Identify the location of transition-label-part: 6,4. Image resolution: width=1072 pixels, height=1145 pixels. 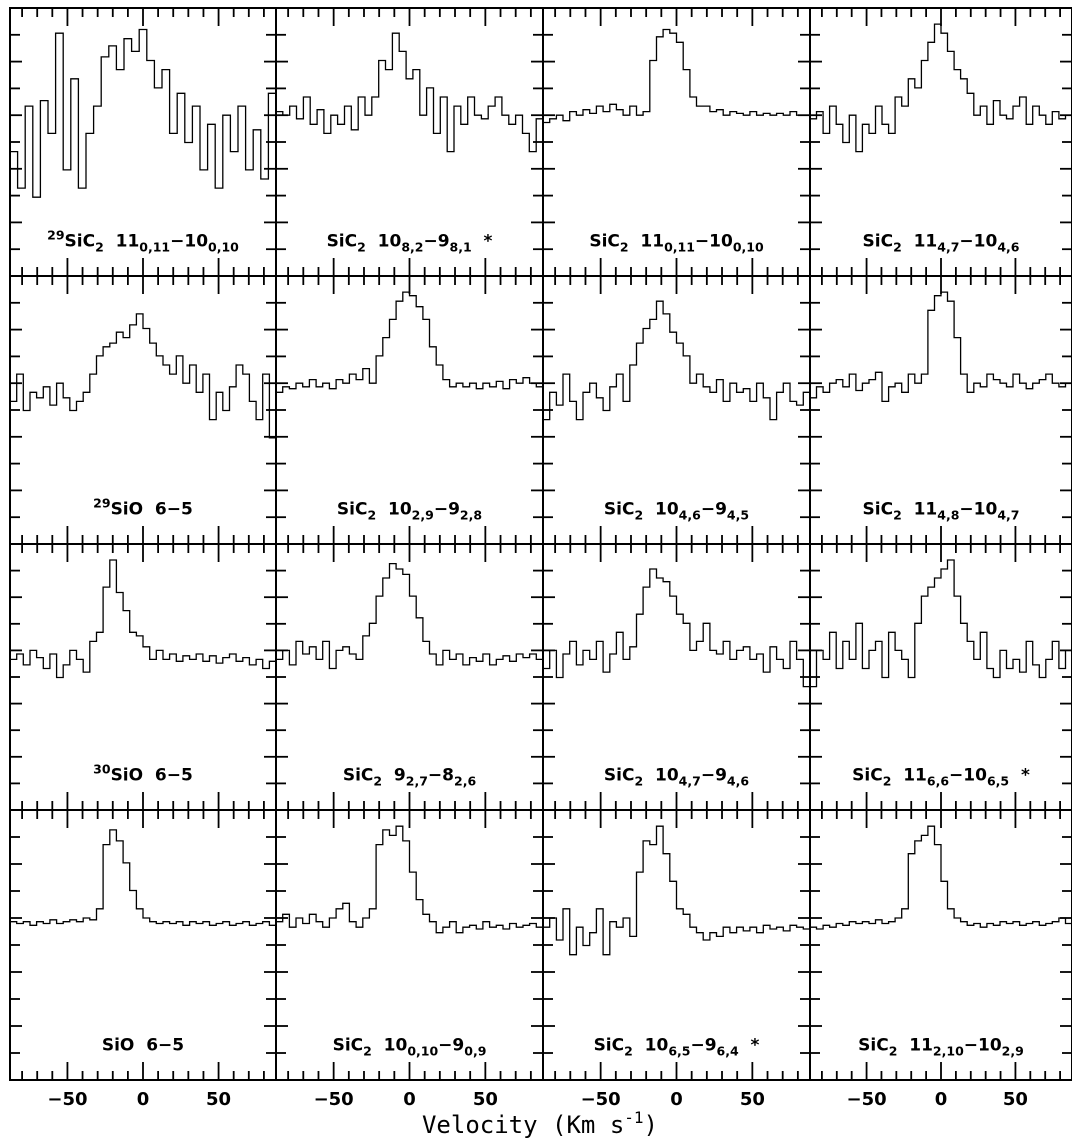
(728, 1050).